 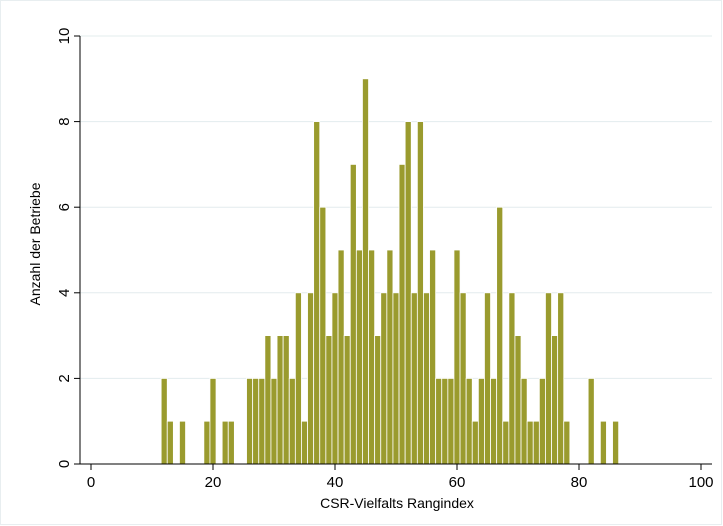 I want to click on y-tick-label-2: 2, so click(x=64, y=378).